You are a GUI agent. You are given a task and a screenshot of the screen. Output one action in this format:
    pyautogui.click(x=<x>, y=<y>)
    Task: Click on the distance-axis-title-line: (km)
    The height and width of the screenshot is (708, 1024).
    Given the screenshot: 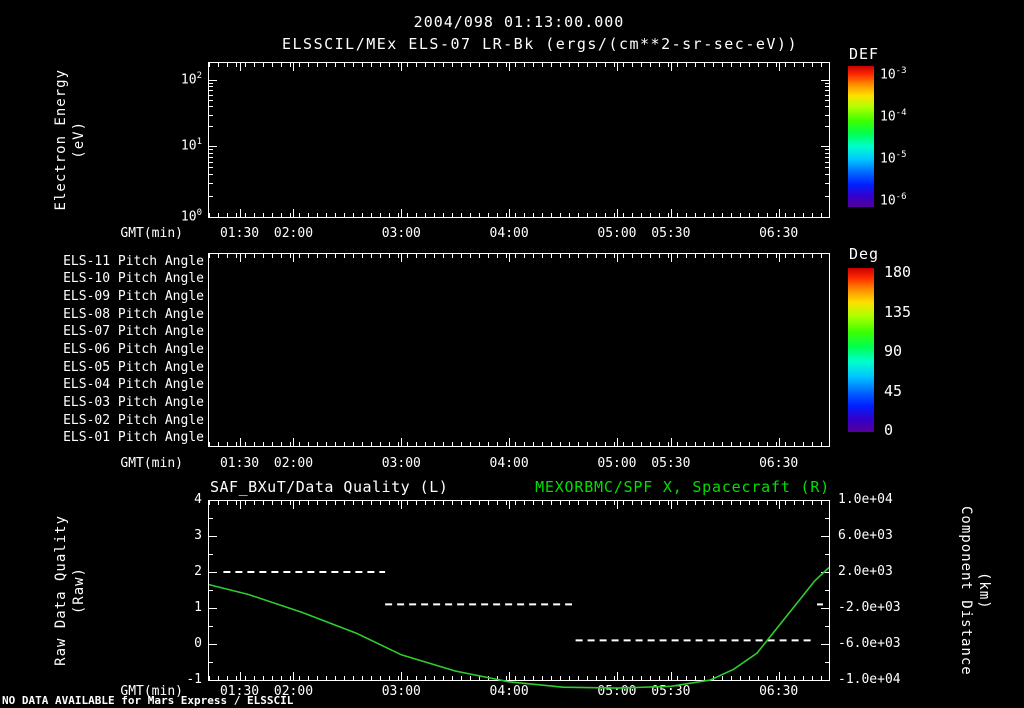 What is the action you would take?
    pyautogui.click(x=984, y=591)
    